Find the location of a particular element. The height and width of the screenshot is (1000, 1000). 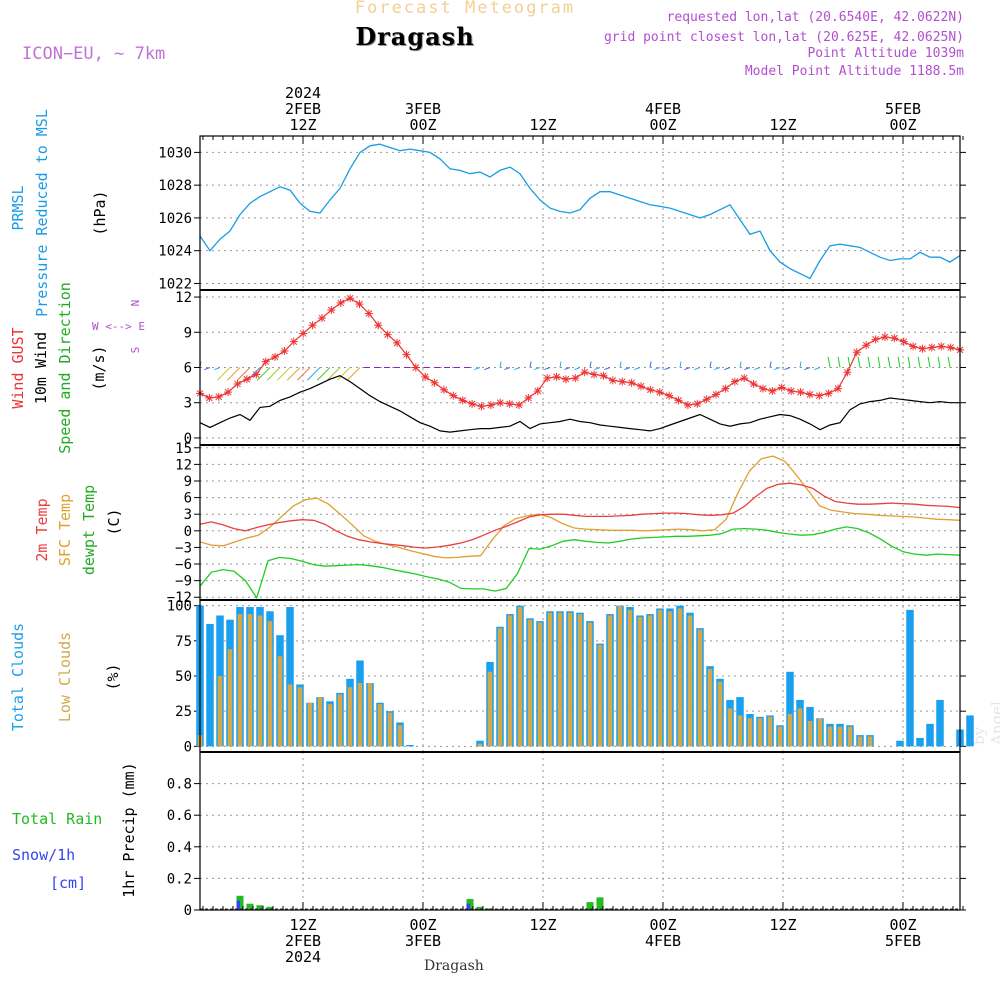

chart-title: Dragash is located at coordinates (415, 36).